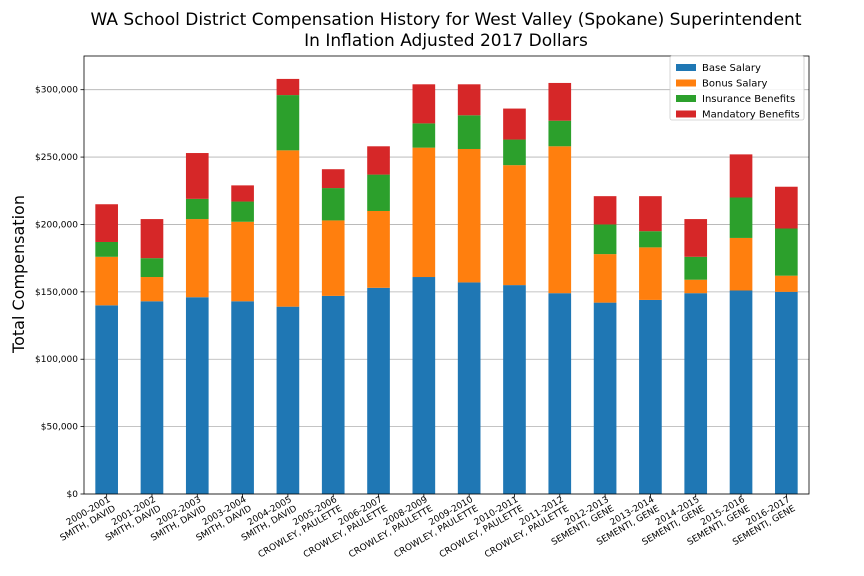 The image size is (864, 576). Describe the element at coordinates (735, 84) in the screenshot. I see `legend-label: Bonus Salary` at that location.